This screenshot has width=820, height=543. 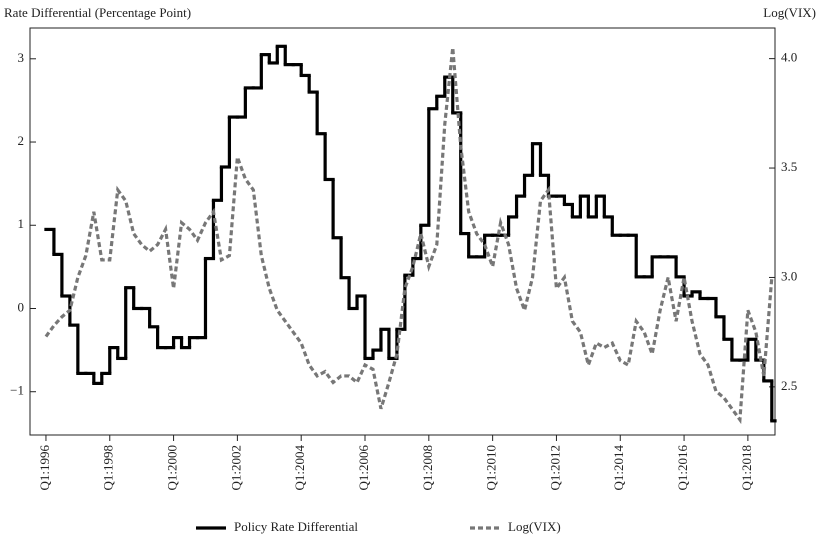 What do you see at coordinates (682, 468) in the screenshot?
I see `x-tick-label: Q1:2016` at bounding box center [682, 468].